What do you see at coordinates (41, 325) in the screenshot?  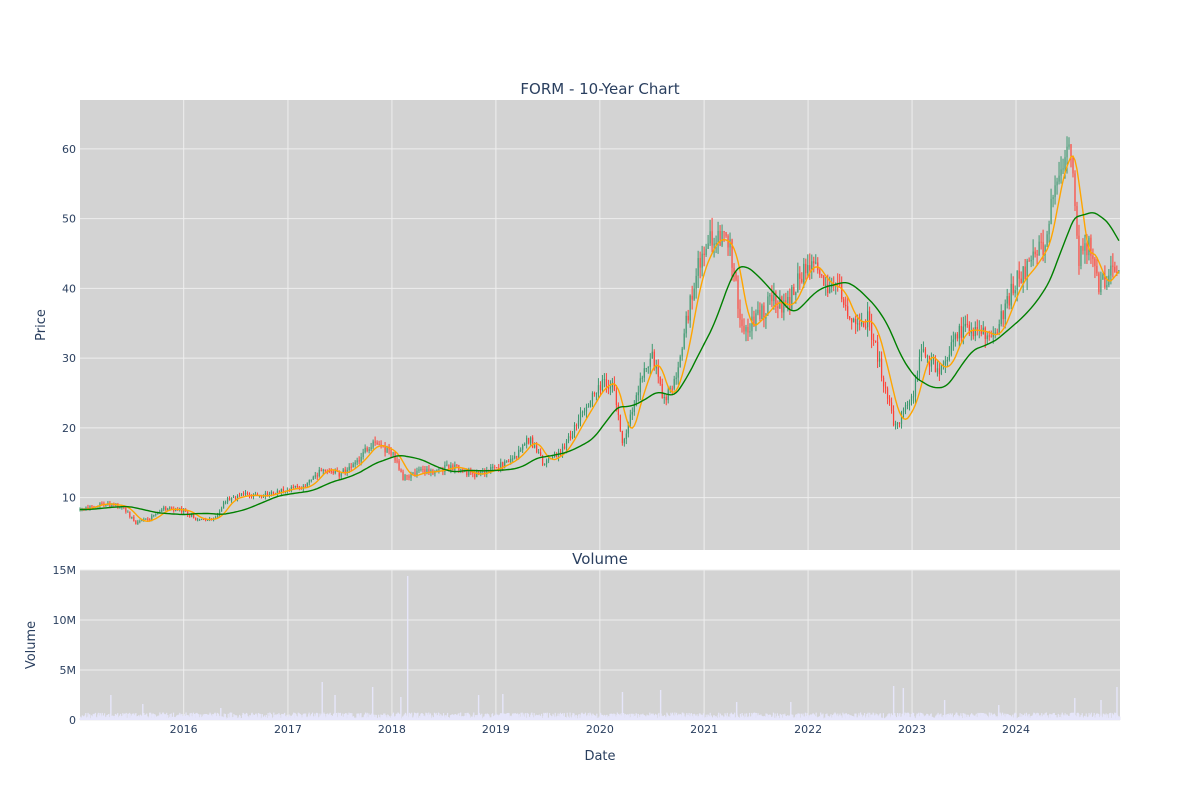 I see `price-y-axis-label: Price` at bounding box center [41, 325].